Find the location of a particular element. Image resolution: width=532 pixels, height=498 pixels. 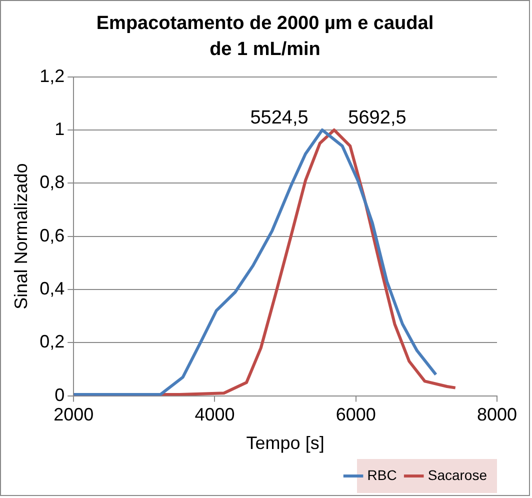

legend-label: RBC is located at coordinates (382, 474).